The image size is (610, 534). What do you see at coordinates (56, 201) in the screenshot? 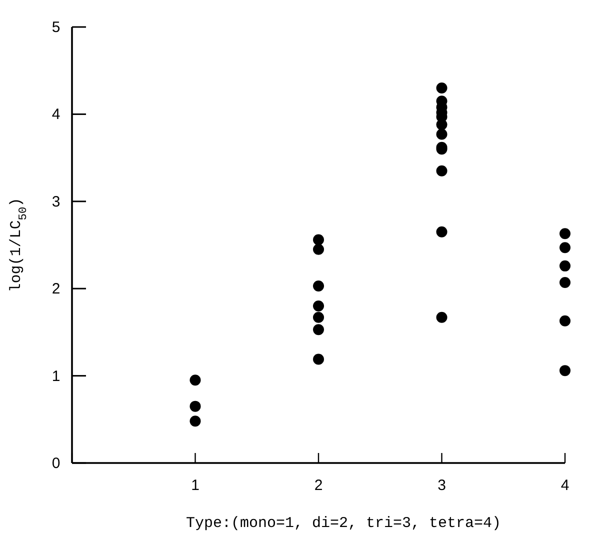
I see `y-tick-label: 3` at bounding box center [56, 201].